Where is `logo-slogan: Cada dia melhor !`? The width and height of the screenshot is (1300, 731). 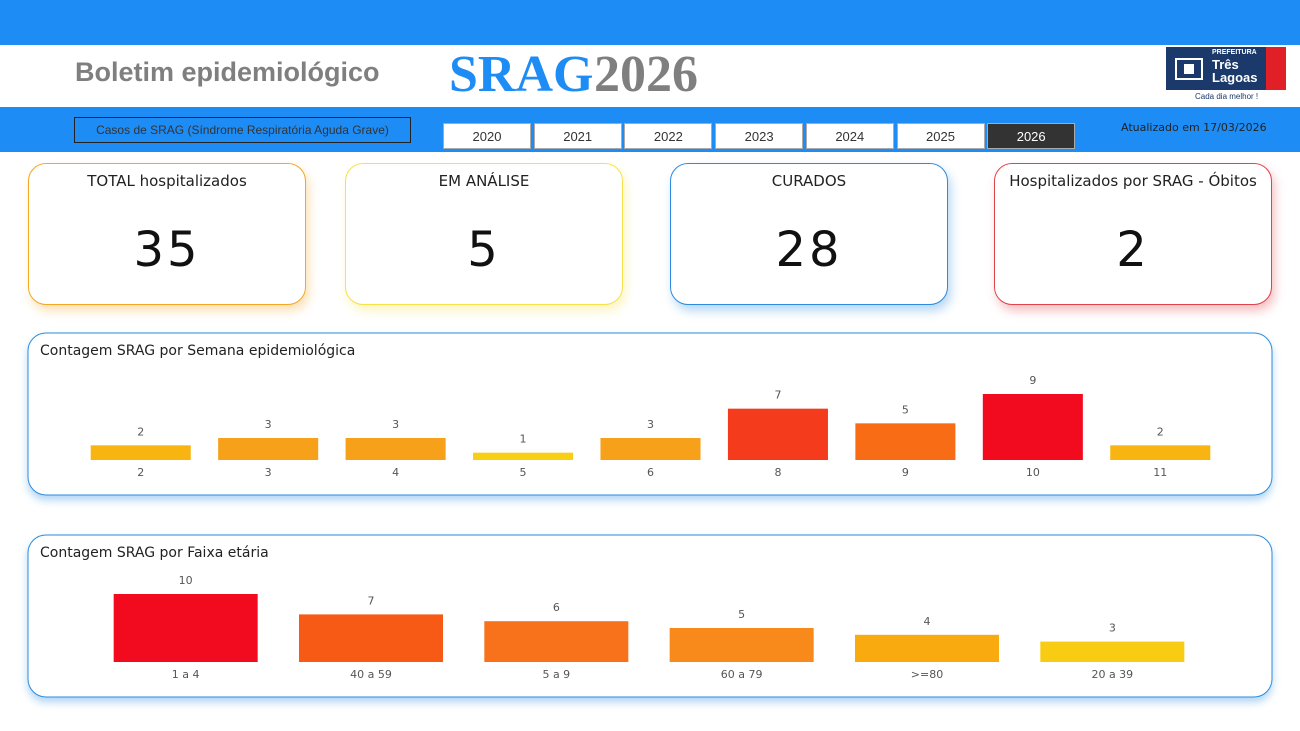 logo-slogan: Cada dia melhor ! is located at coordinates (1227, 96).